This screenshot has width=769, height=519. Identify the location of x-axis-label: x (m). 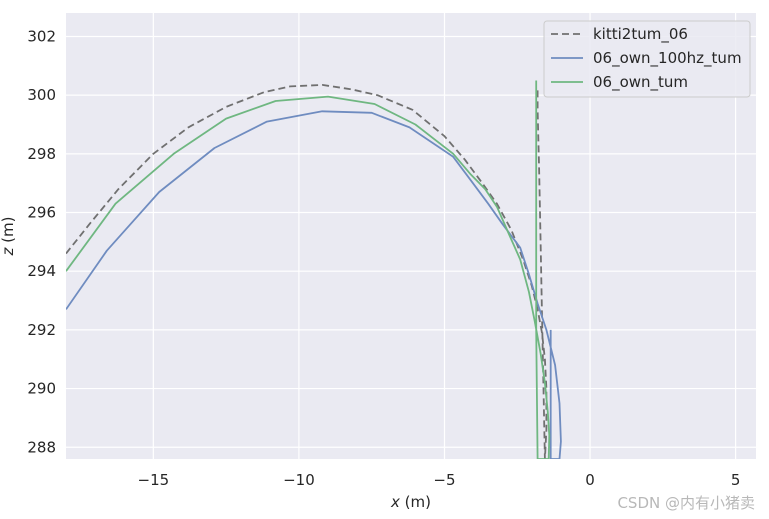
(410, 502).